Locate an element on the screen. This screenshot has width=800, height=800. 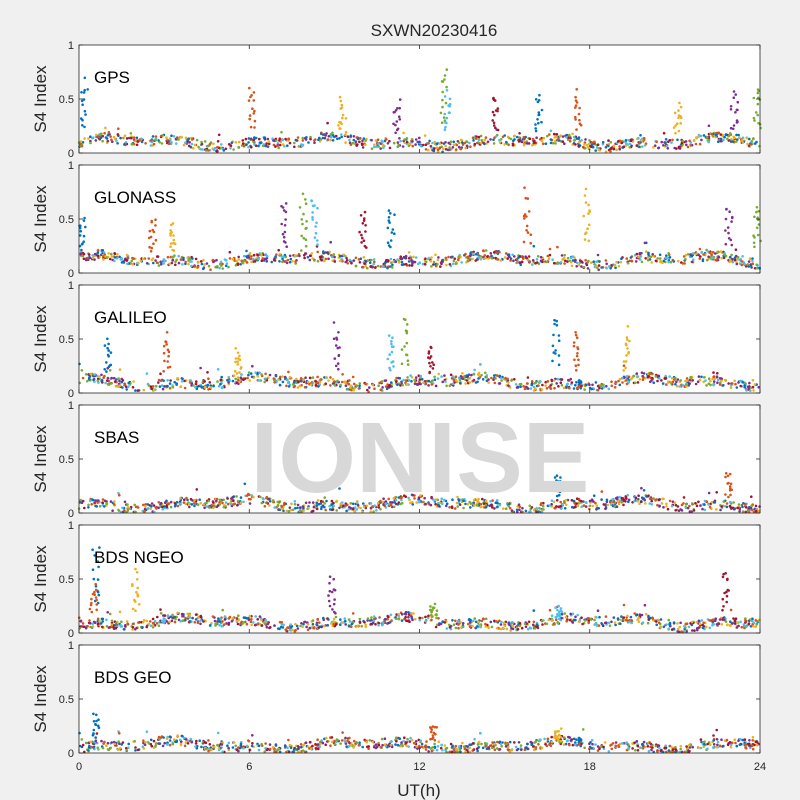
y-tick-label: 0.5 is located at coordinates (66, 460).